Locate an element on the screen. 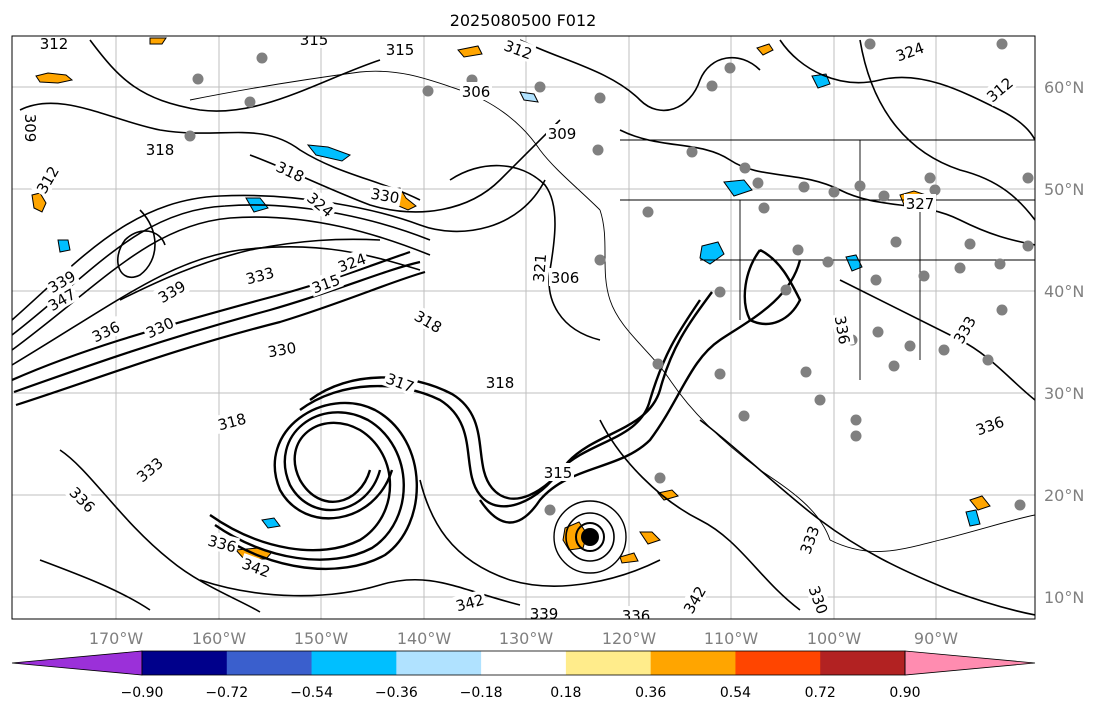  lat-tick-label: 20°N is located at coordinates (1064, 495).